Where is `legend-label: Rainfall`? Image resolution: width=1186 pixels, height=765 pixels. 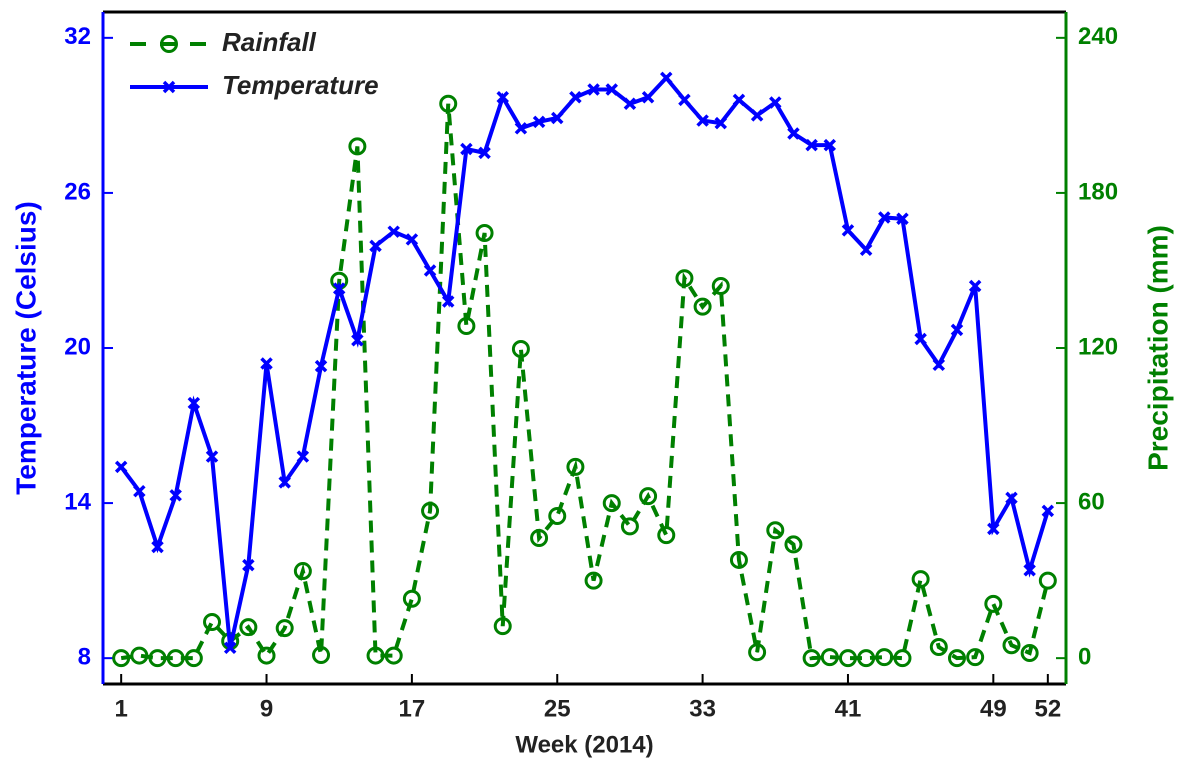 legend-label: Rainfall is located at coordinates (269, 42).